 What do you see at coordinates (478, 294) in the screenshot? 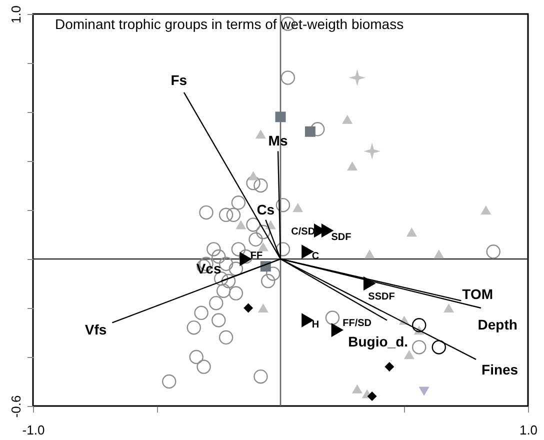
I see `series-label: TOM` at bounding box center [478, 294].